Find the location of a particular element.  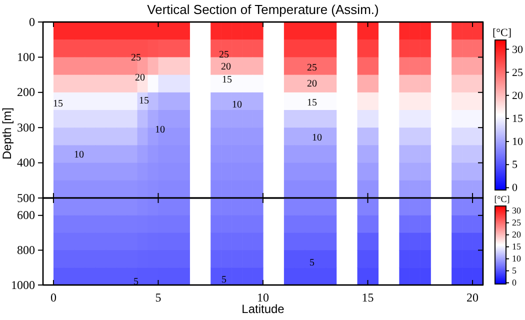

y-tick-label: 400 is located at coordinates (26, 163).